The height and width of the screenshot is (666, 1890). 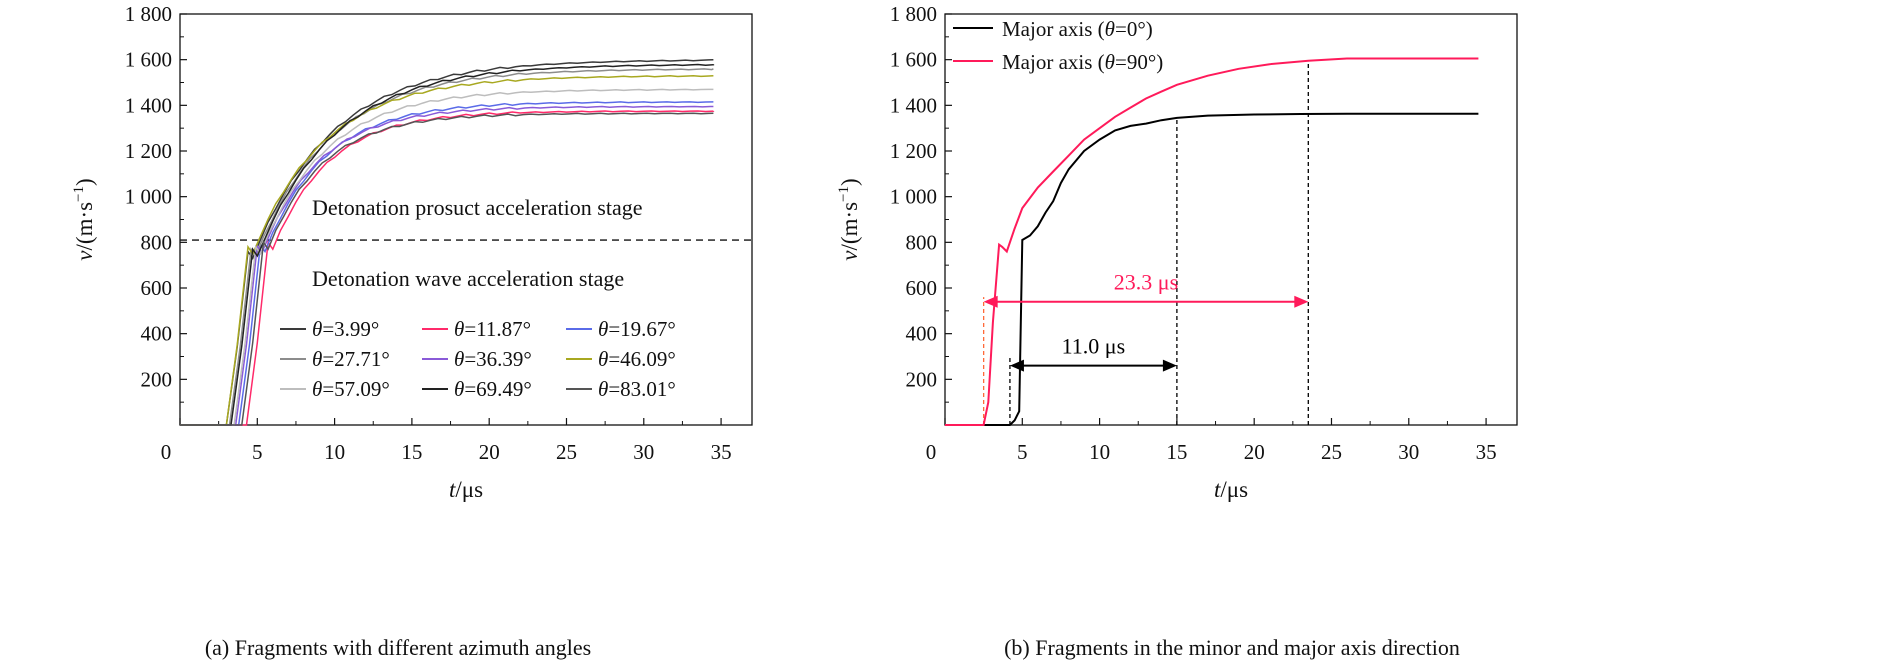 I want to click on duration-label: 11.0 μs, so click(x=1094, y=346).